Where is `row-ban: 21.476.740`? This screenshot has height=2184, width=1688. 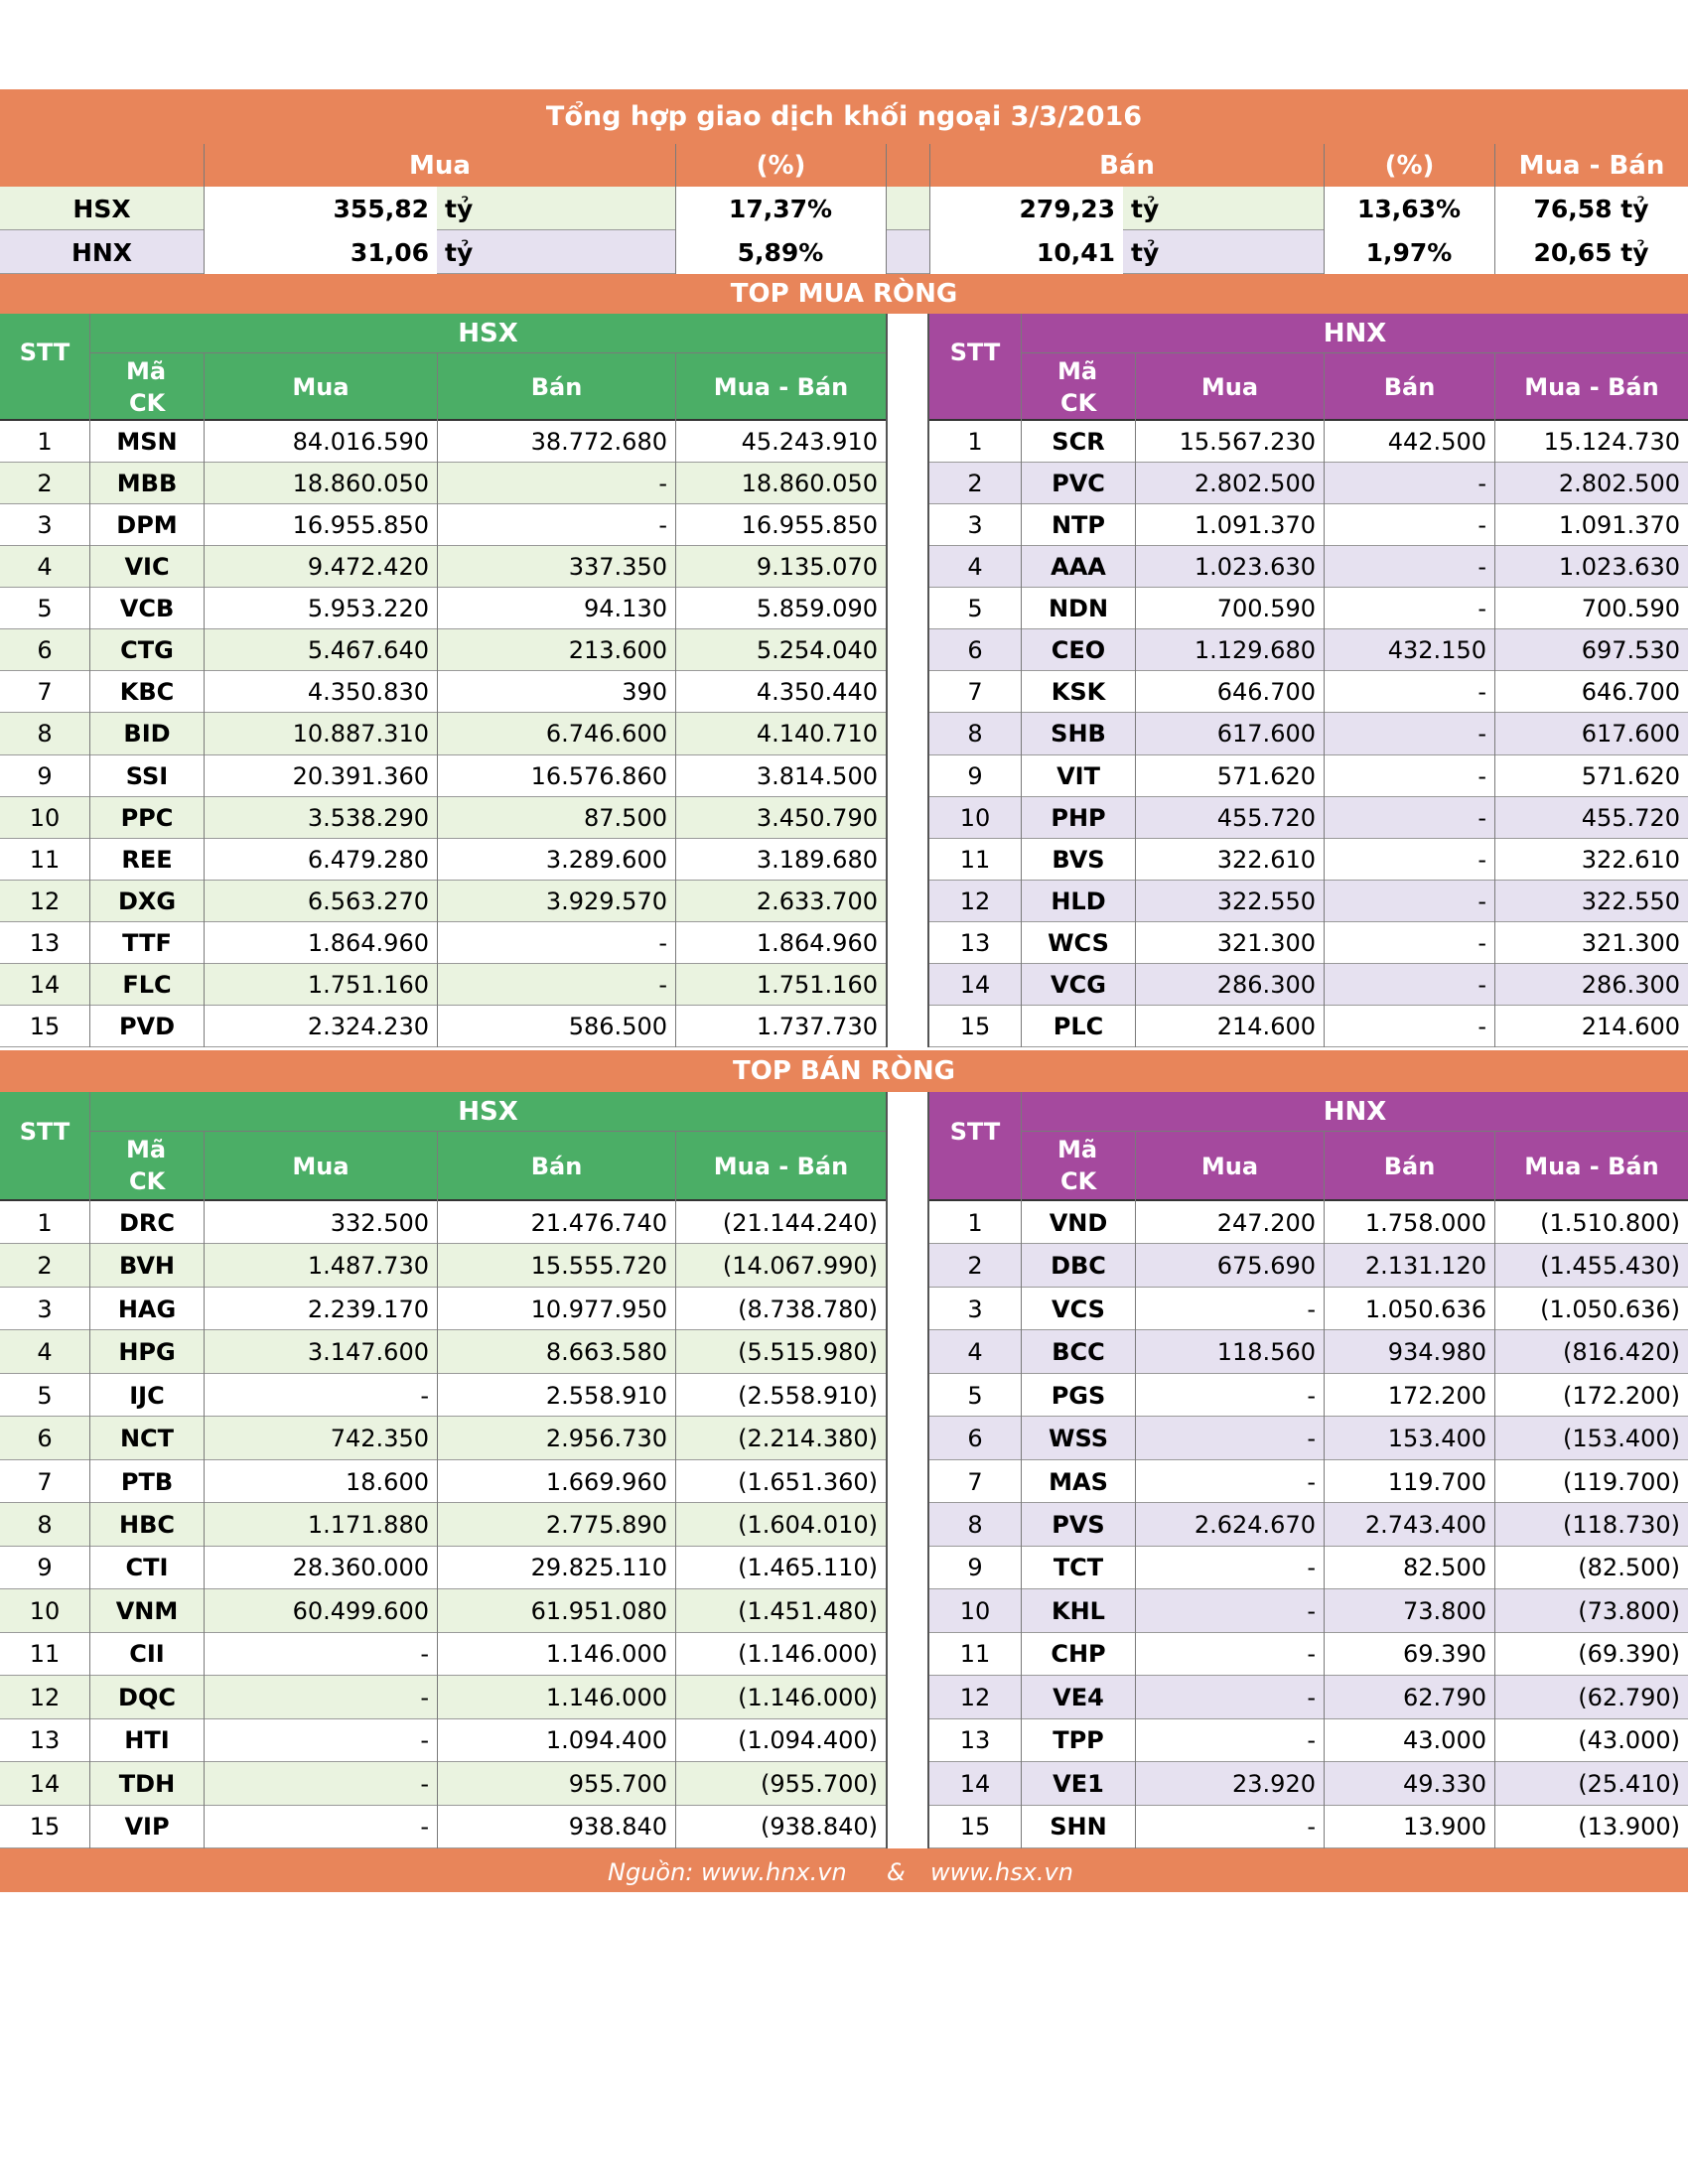
row-ban: 21.476.740 is located at coordinates (556, 1223).